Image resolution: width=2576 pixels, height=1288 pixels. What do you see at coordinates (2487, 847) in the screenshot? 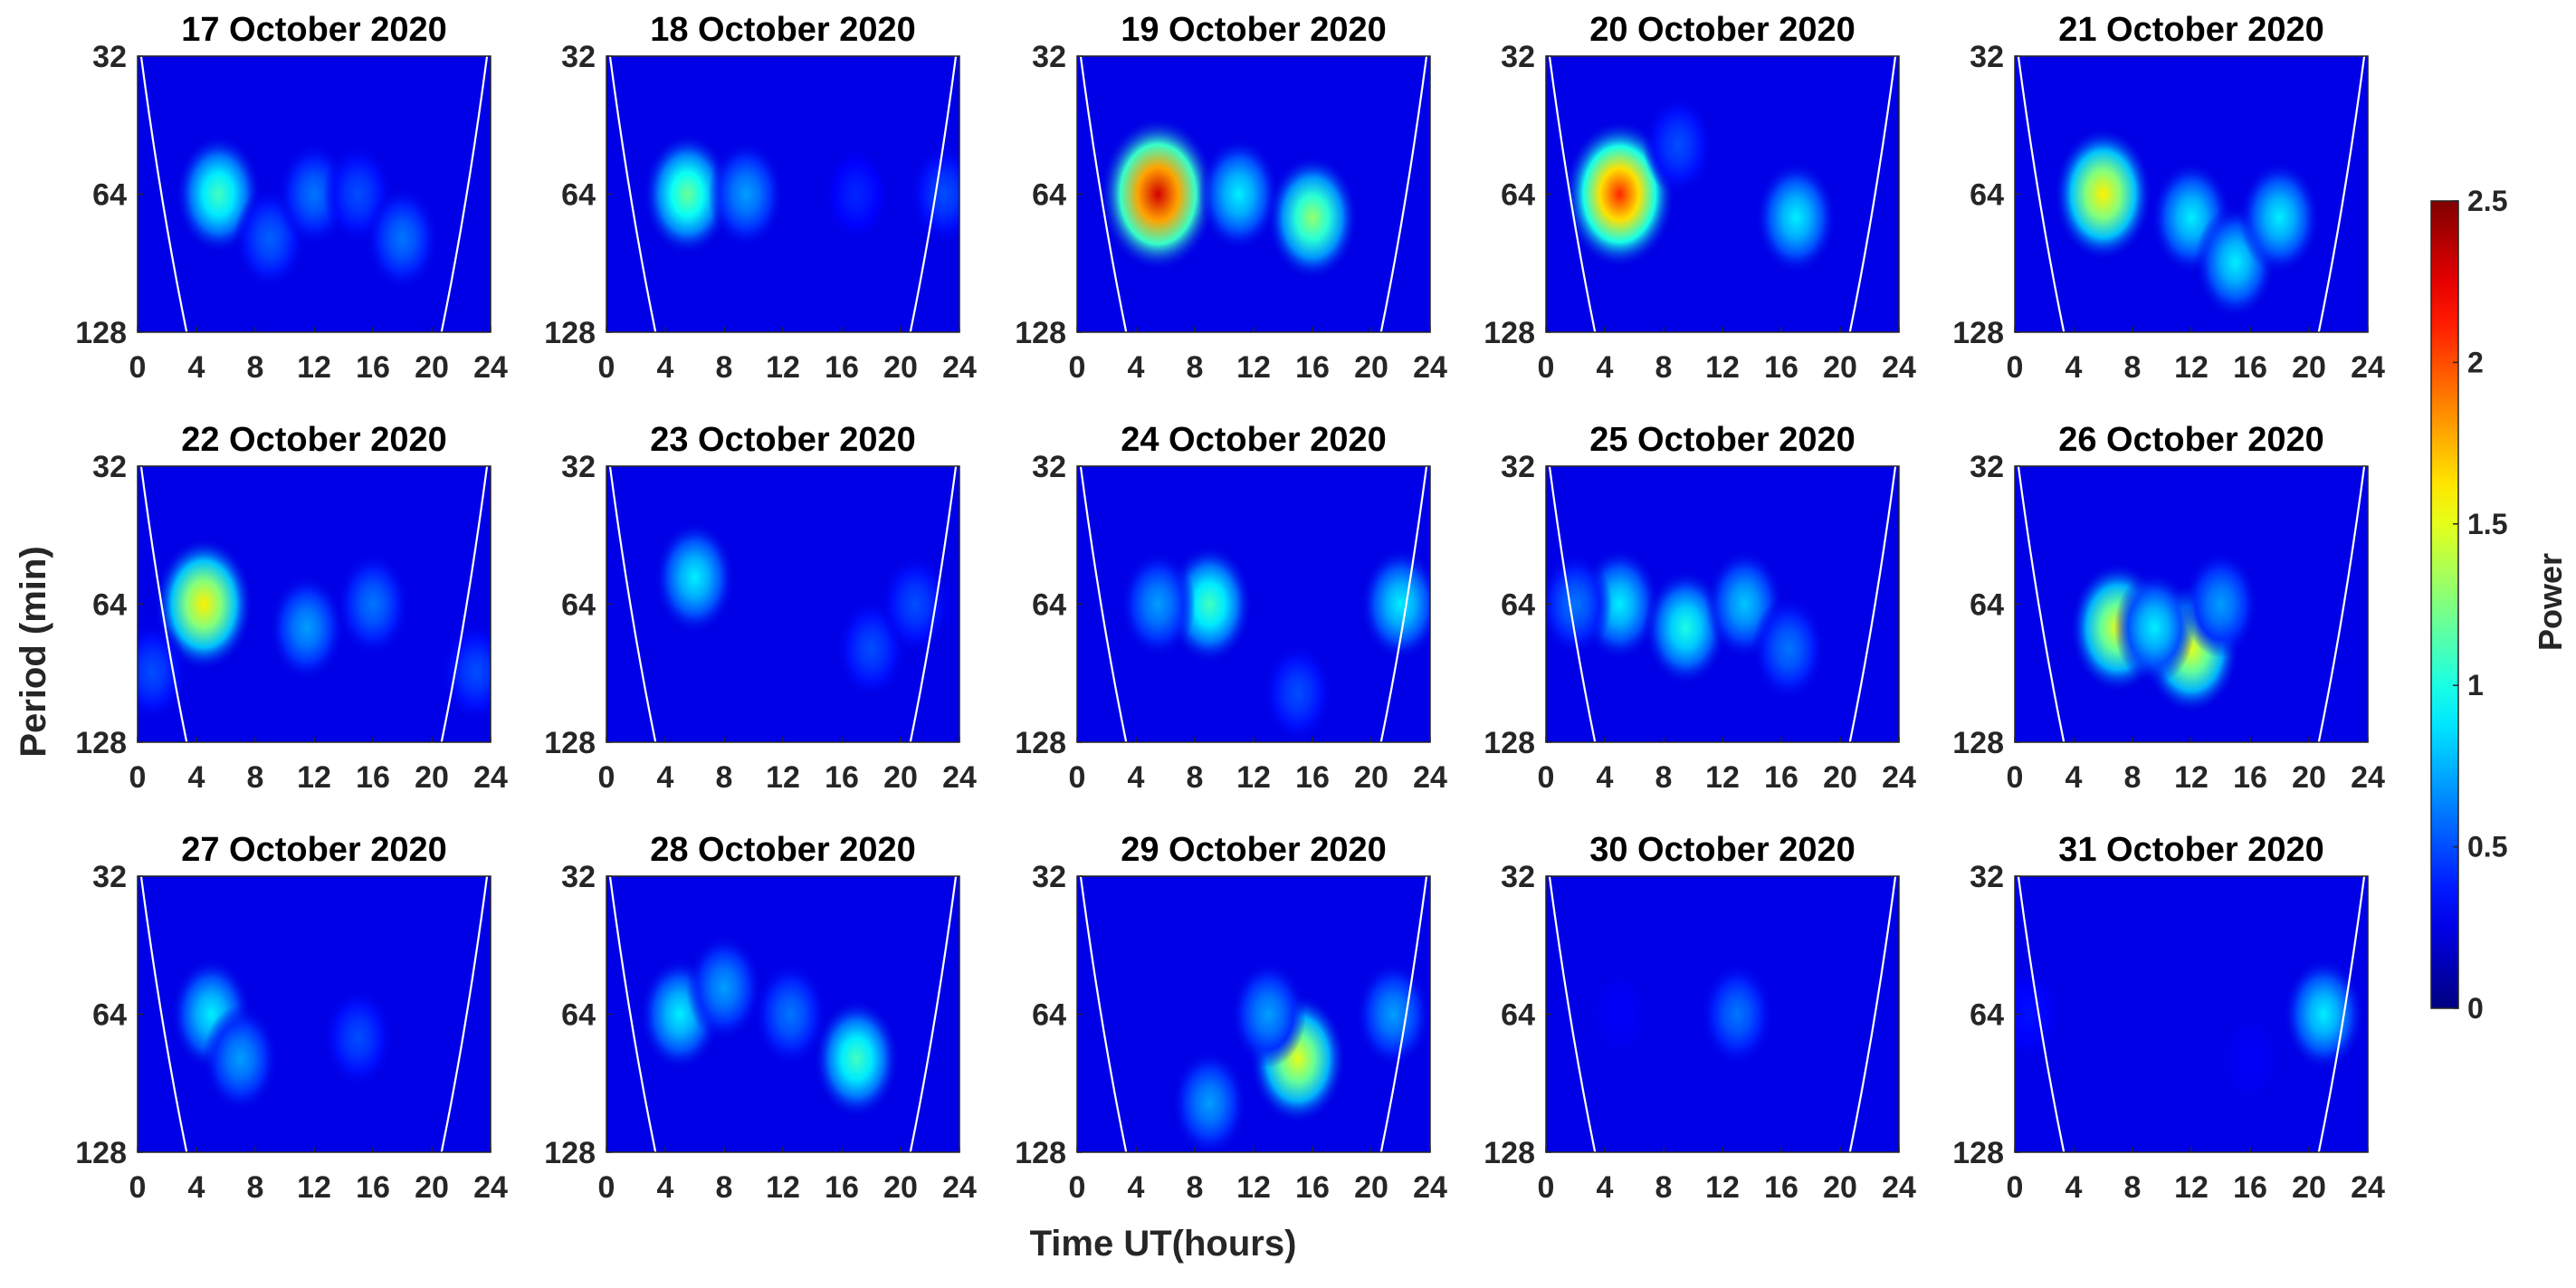
I see `colorbar-tick-label: 0.5` at bounding box center [2487, 847].